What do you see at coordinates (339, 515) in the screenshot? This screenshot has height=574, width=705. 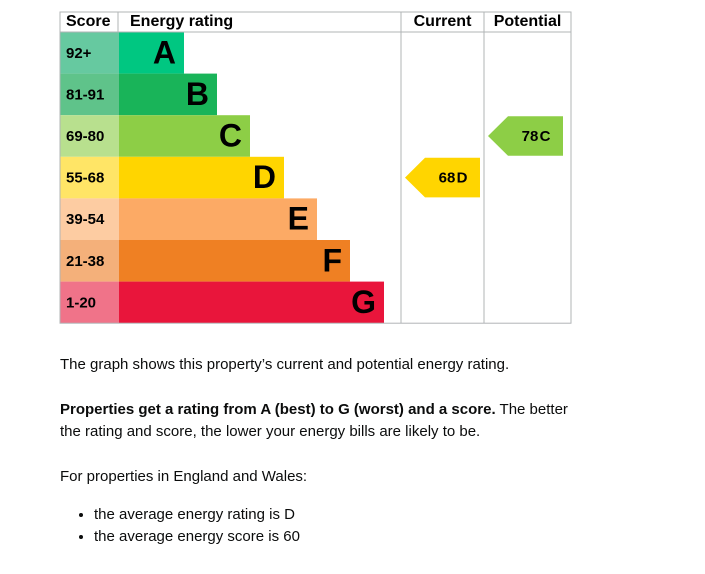 I see `bullet: the average energy rating is D` at bounding box center [339, 515].